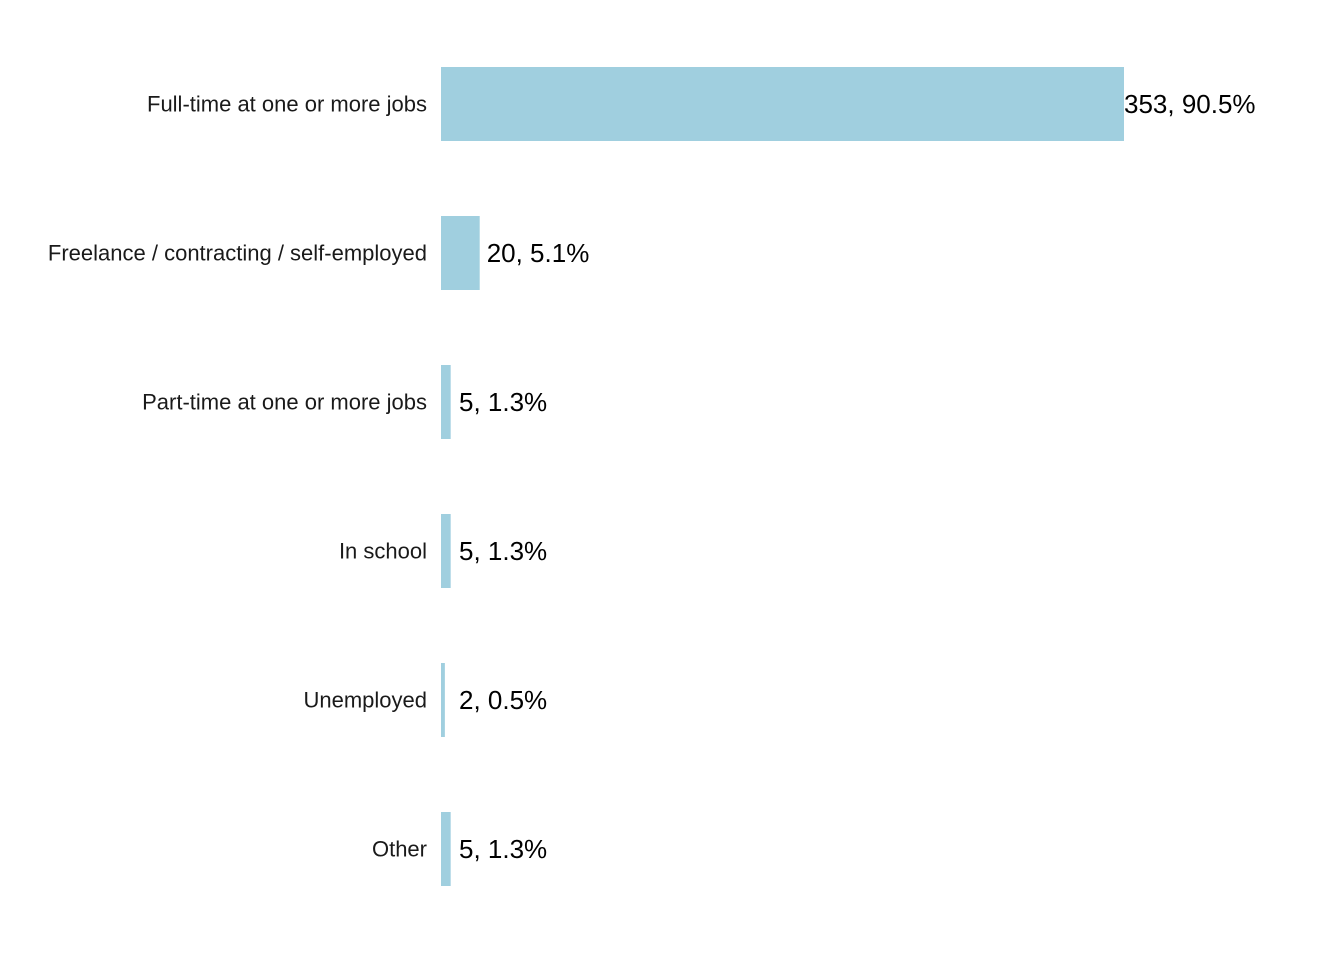 The width and height of the screenshot is (1344, 960). I want to click on category-label-freelance-contracting-self-employed: Freelance / contracting / self-employed, so click(237, 253).